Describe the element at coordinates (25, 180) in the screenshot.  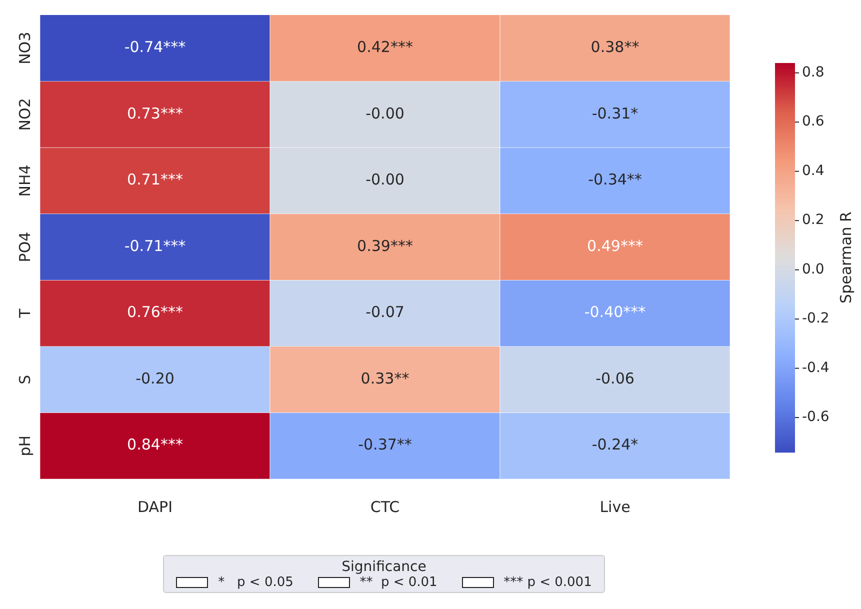
I see `y-tick-label: NH4` at that location.